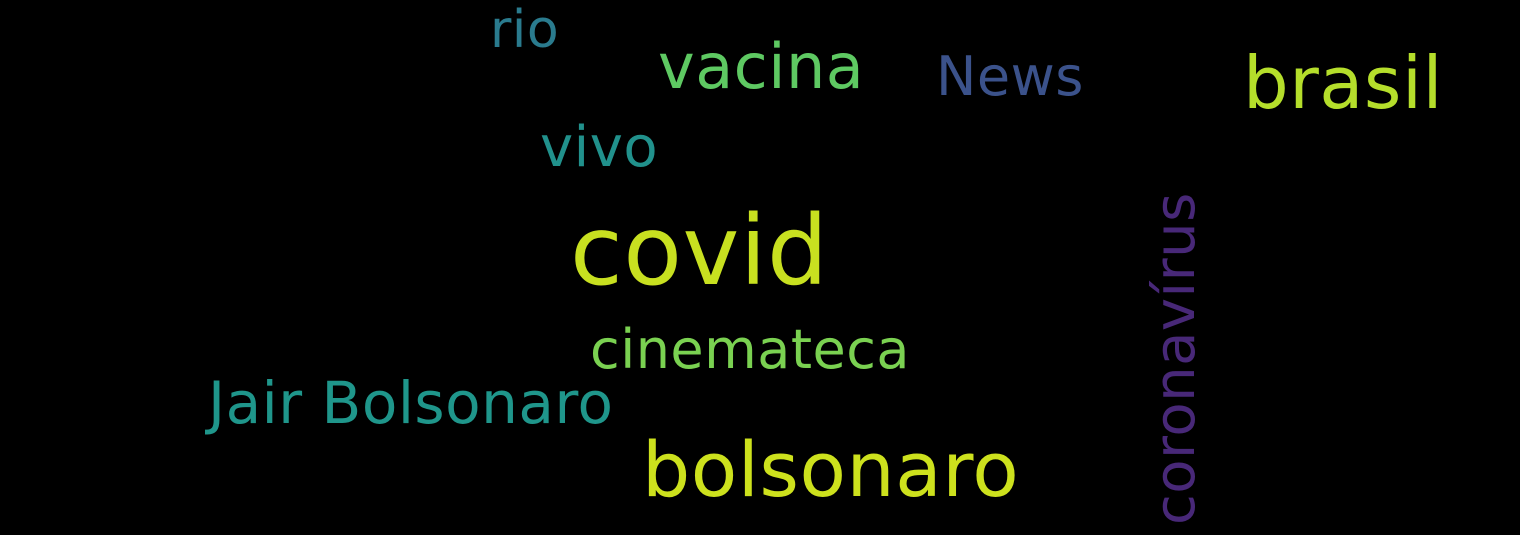 This screenshot has width=1520, height=535. What do you see at coordinates (699, 251) in the screenshot?
I see `word-covid: covid` at bounding box center [699, 251].